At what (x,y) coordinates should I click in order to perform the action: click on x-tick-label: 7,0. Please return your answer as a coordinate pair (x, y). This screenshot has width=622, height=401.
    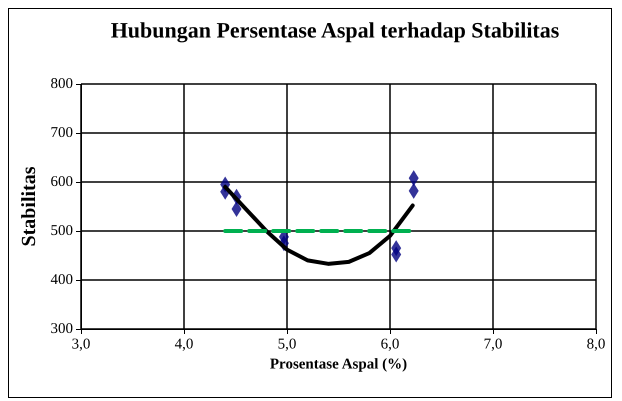
    Looking at the image, I should click on (493, 344).